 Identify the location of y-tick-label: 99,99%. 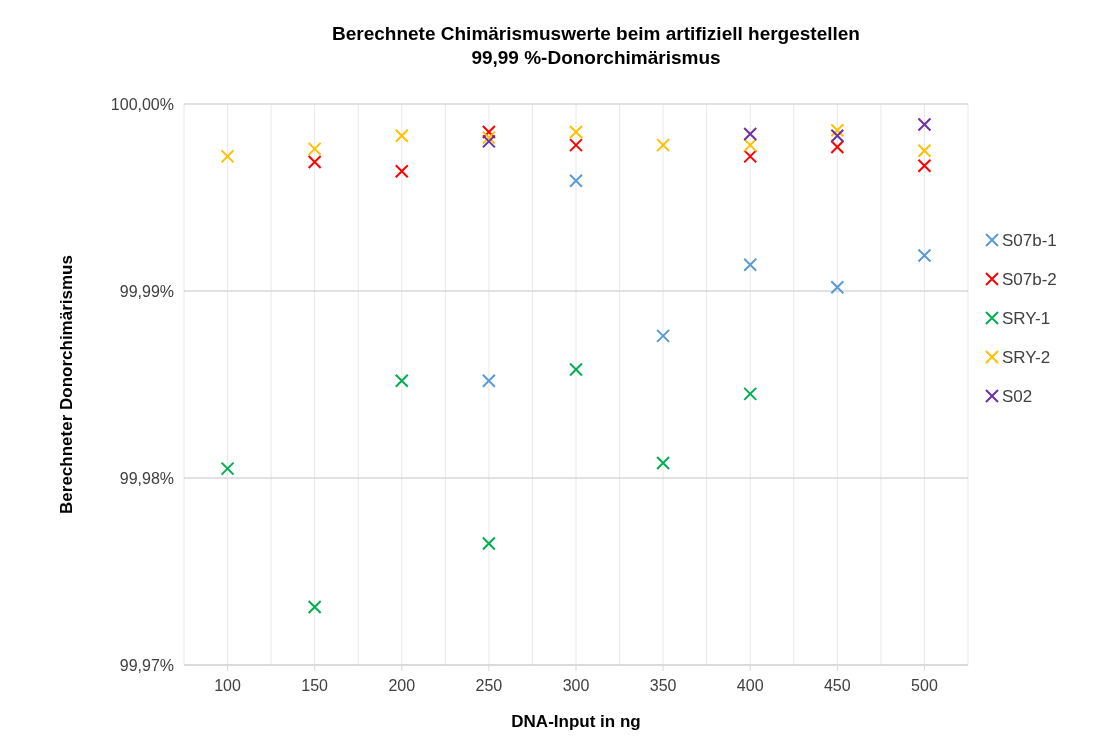
(146, 291).